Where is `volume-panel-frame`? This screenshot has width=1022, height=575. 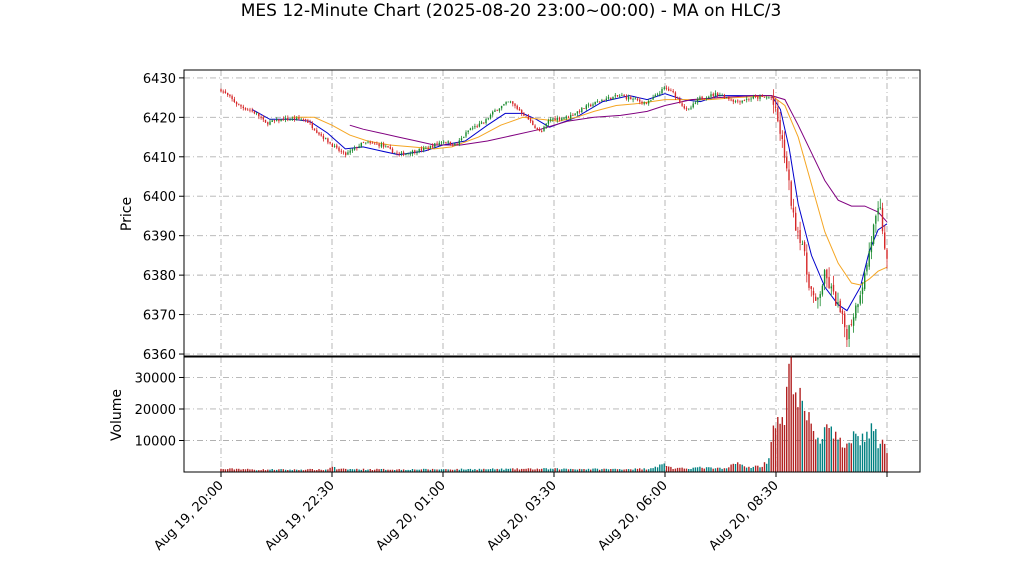 volume-panel-frame is located at coordinates (552, 414).